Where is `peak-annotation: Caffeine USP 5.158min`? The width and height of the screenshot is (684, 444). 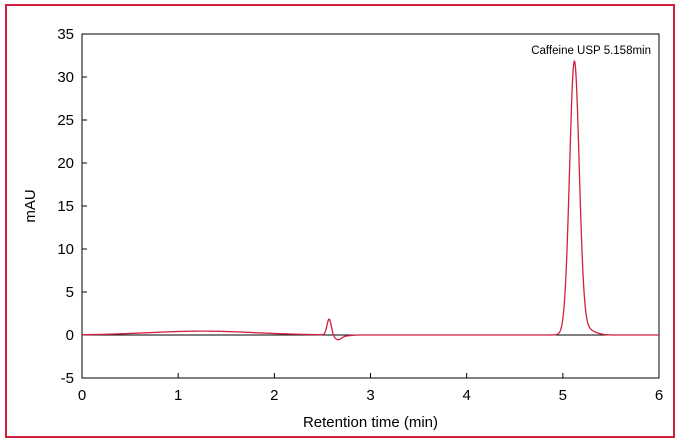 peak-annotation: Caffeine USP 5.158min is located at coordinates (591, 51).